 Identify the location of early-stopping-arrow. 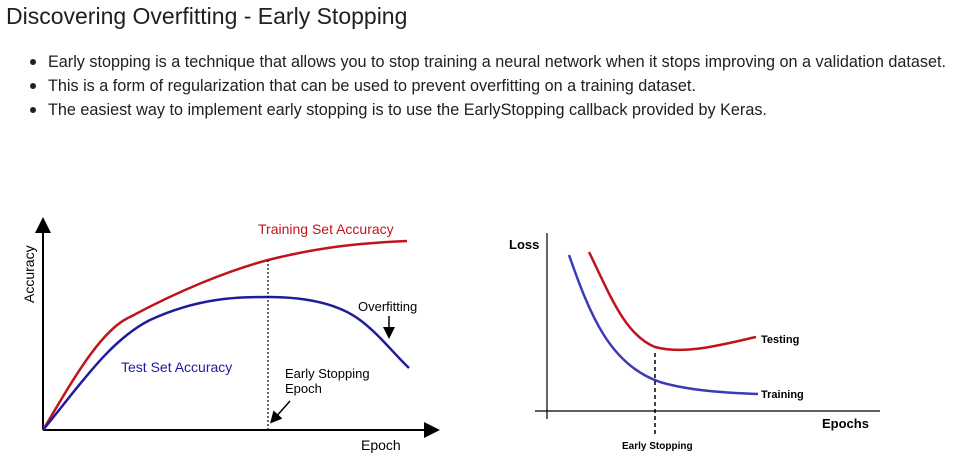
(280, 412).